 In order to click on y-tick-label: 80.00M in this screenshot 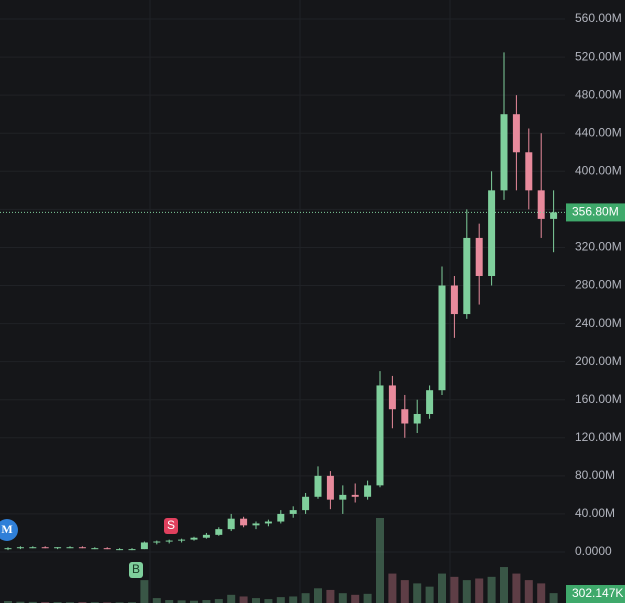, I will do `click(595, 475)`.